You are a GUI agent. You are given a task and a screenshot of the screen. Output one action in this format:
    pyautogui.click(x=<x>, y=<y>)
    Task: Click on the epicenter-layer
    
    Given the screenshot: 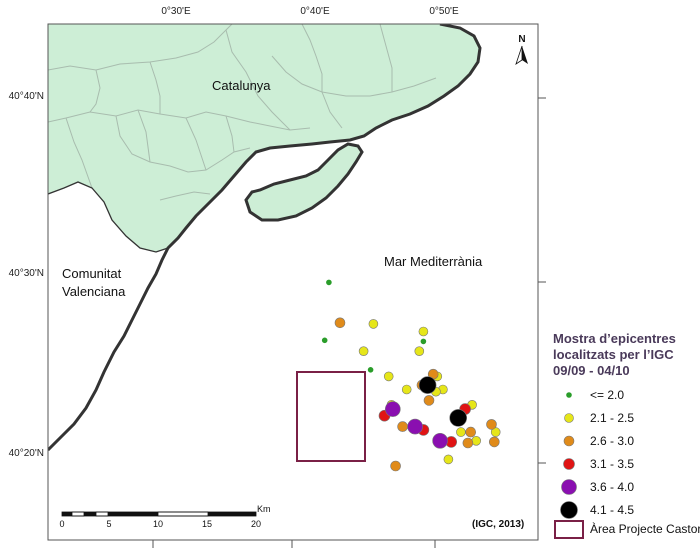 What is the action you would take?
    pyautogui.click(x=411, y=375)
    